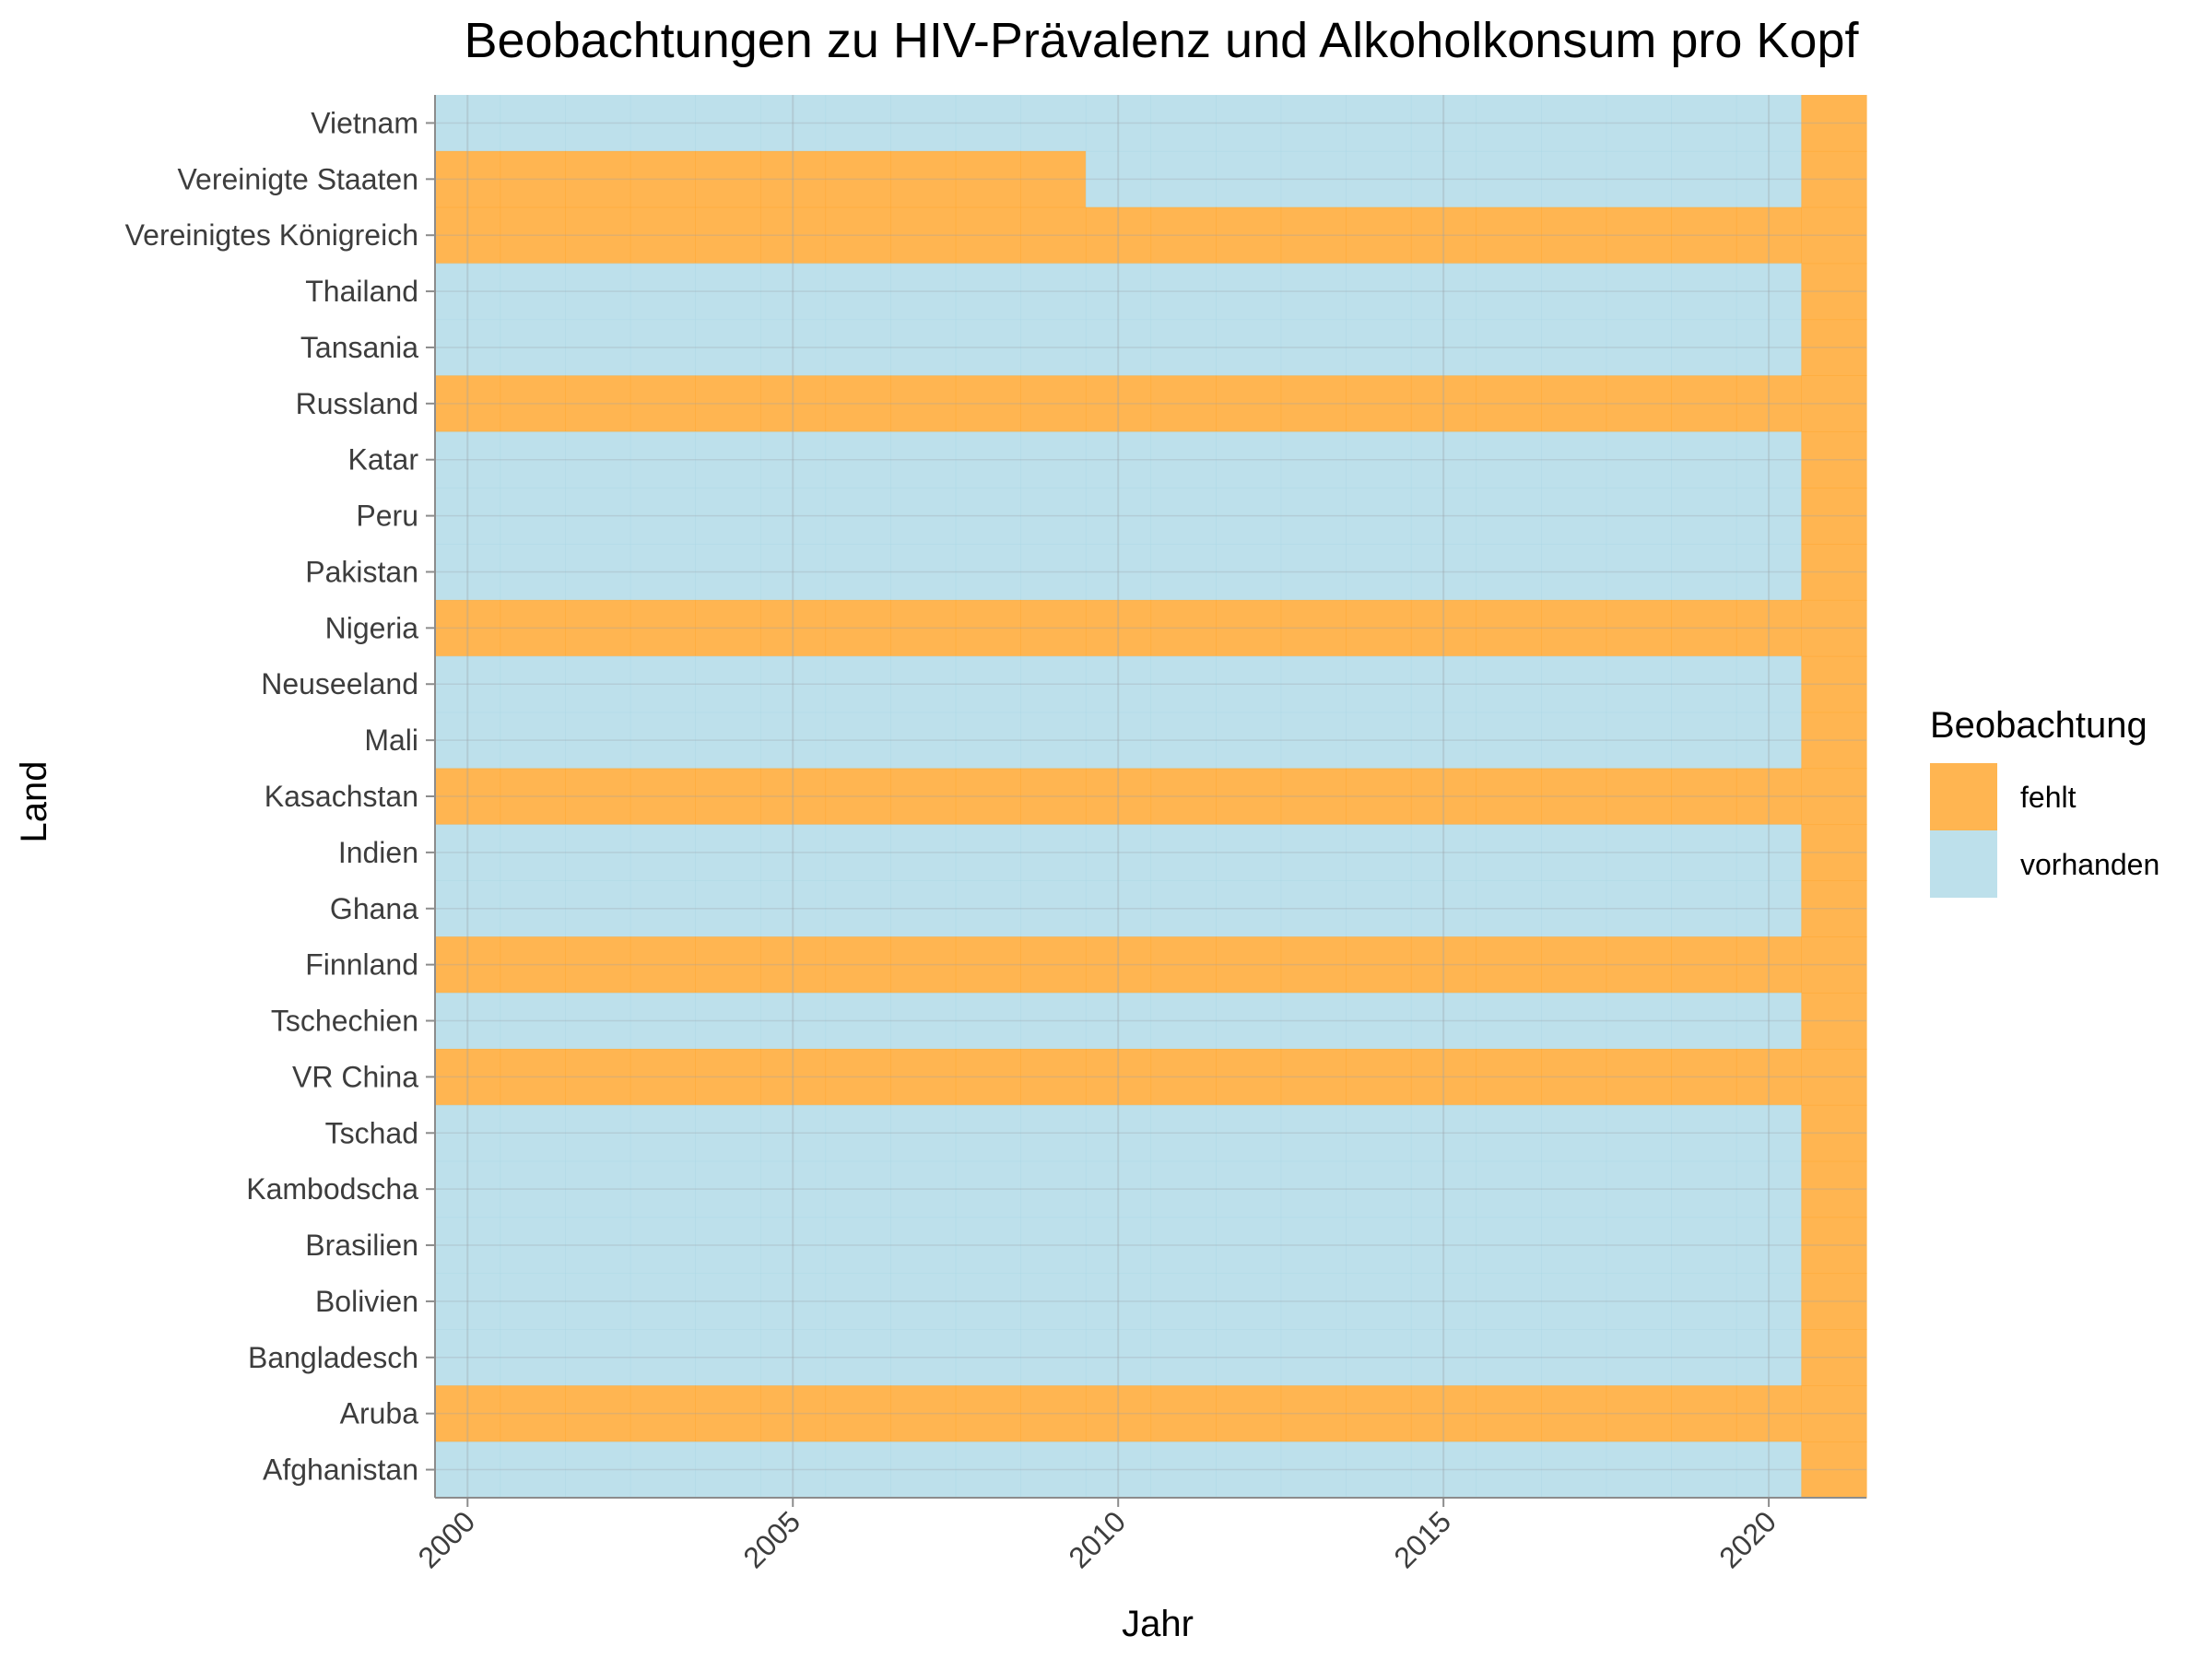 The image size is (2212, 1659). What do you see at coordinates (1963, 864) in the screenshot?
I see `legend-key-vorhanden` at bounding box center [1963, 864].